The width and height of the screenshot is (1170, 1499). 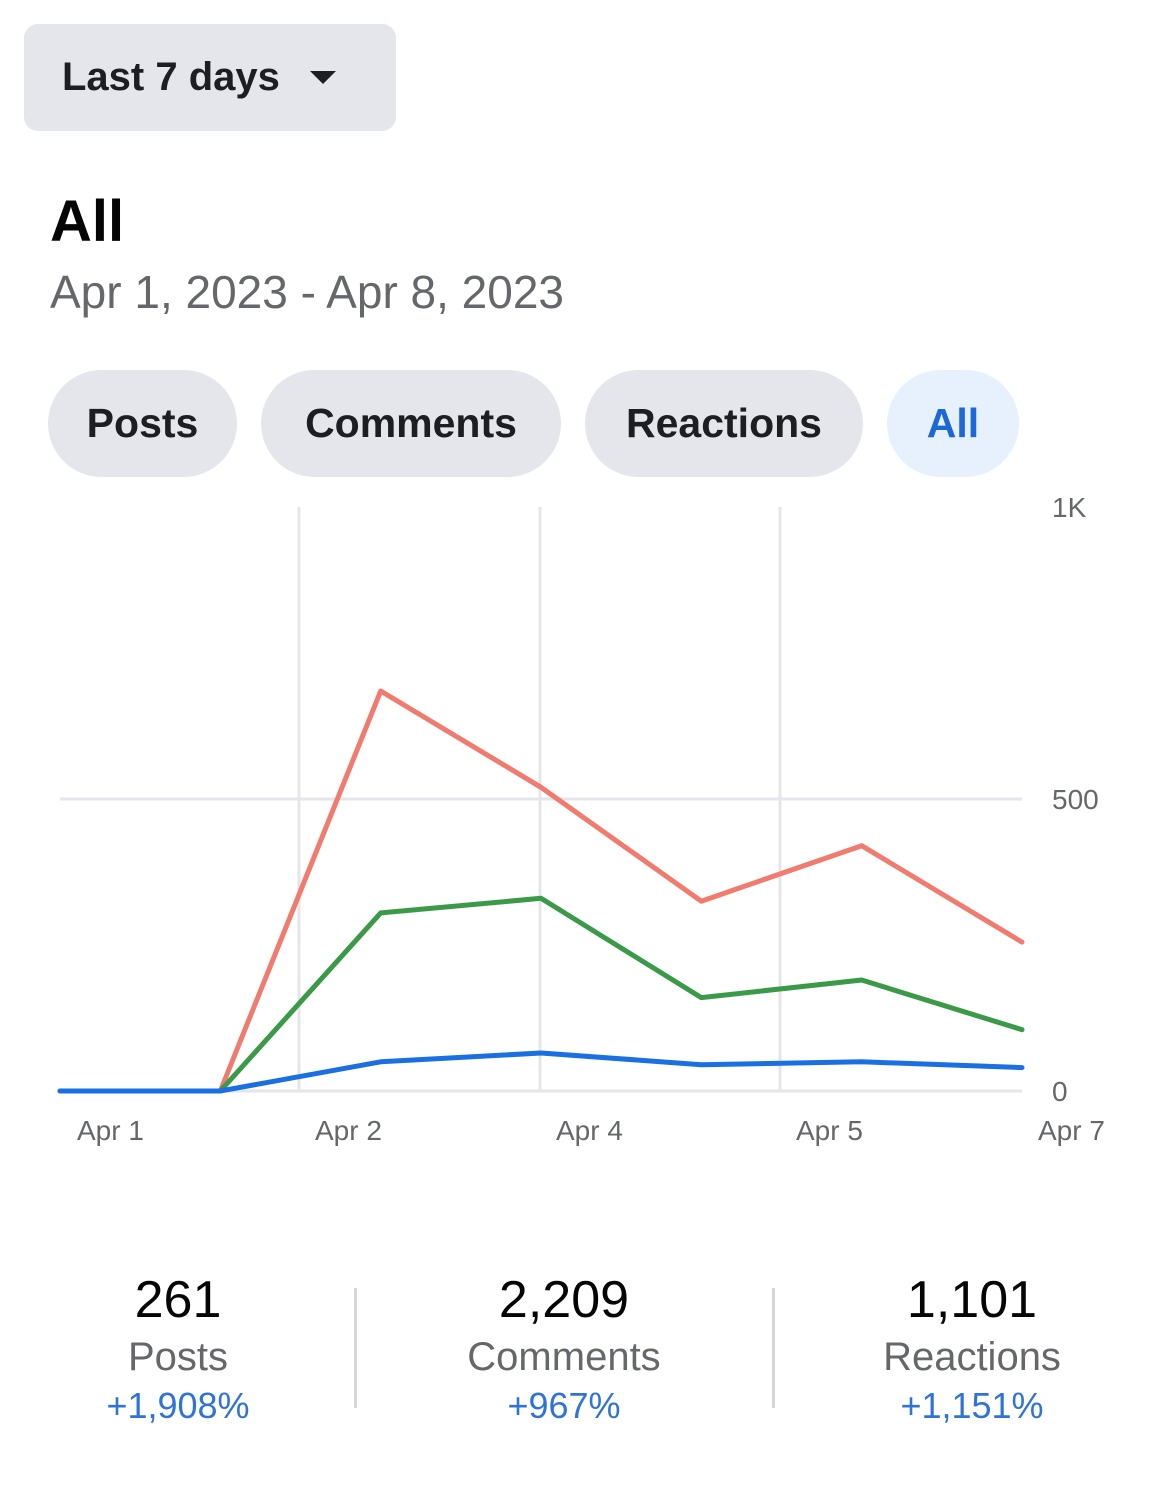 I want to click on x-tick-label: Apr 7, so click(x=1071, y=1130).